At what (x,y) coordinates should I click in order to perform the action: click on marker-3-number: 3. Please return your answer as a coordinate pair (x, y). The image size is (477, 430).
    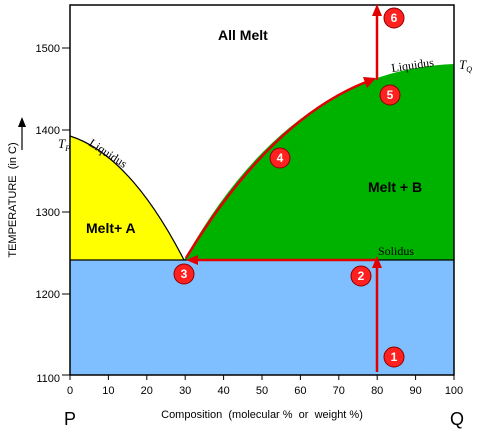
    Looking at the image, I should click on (184, 274).